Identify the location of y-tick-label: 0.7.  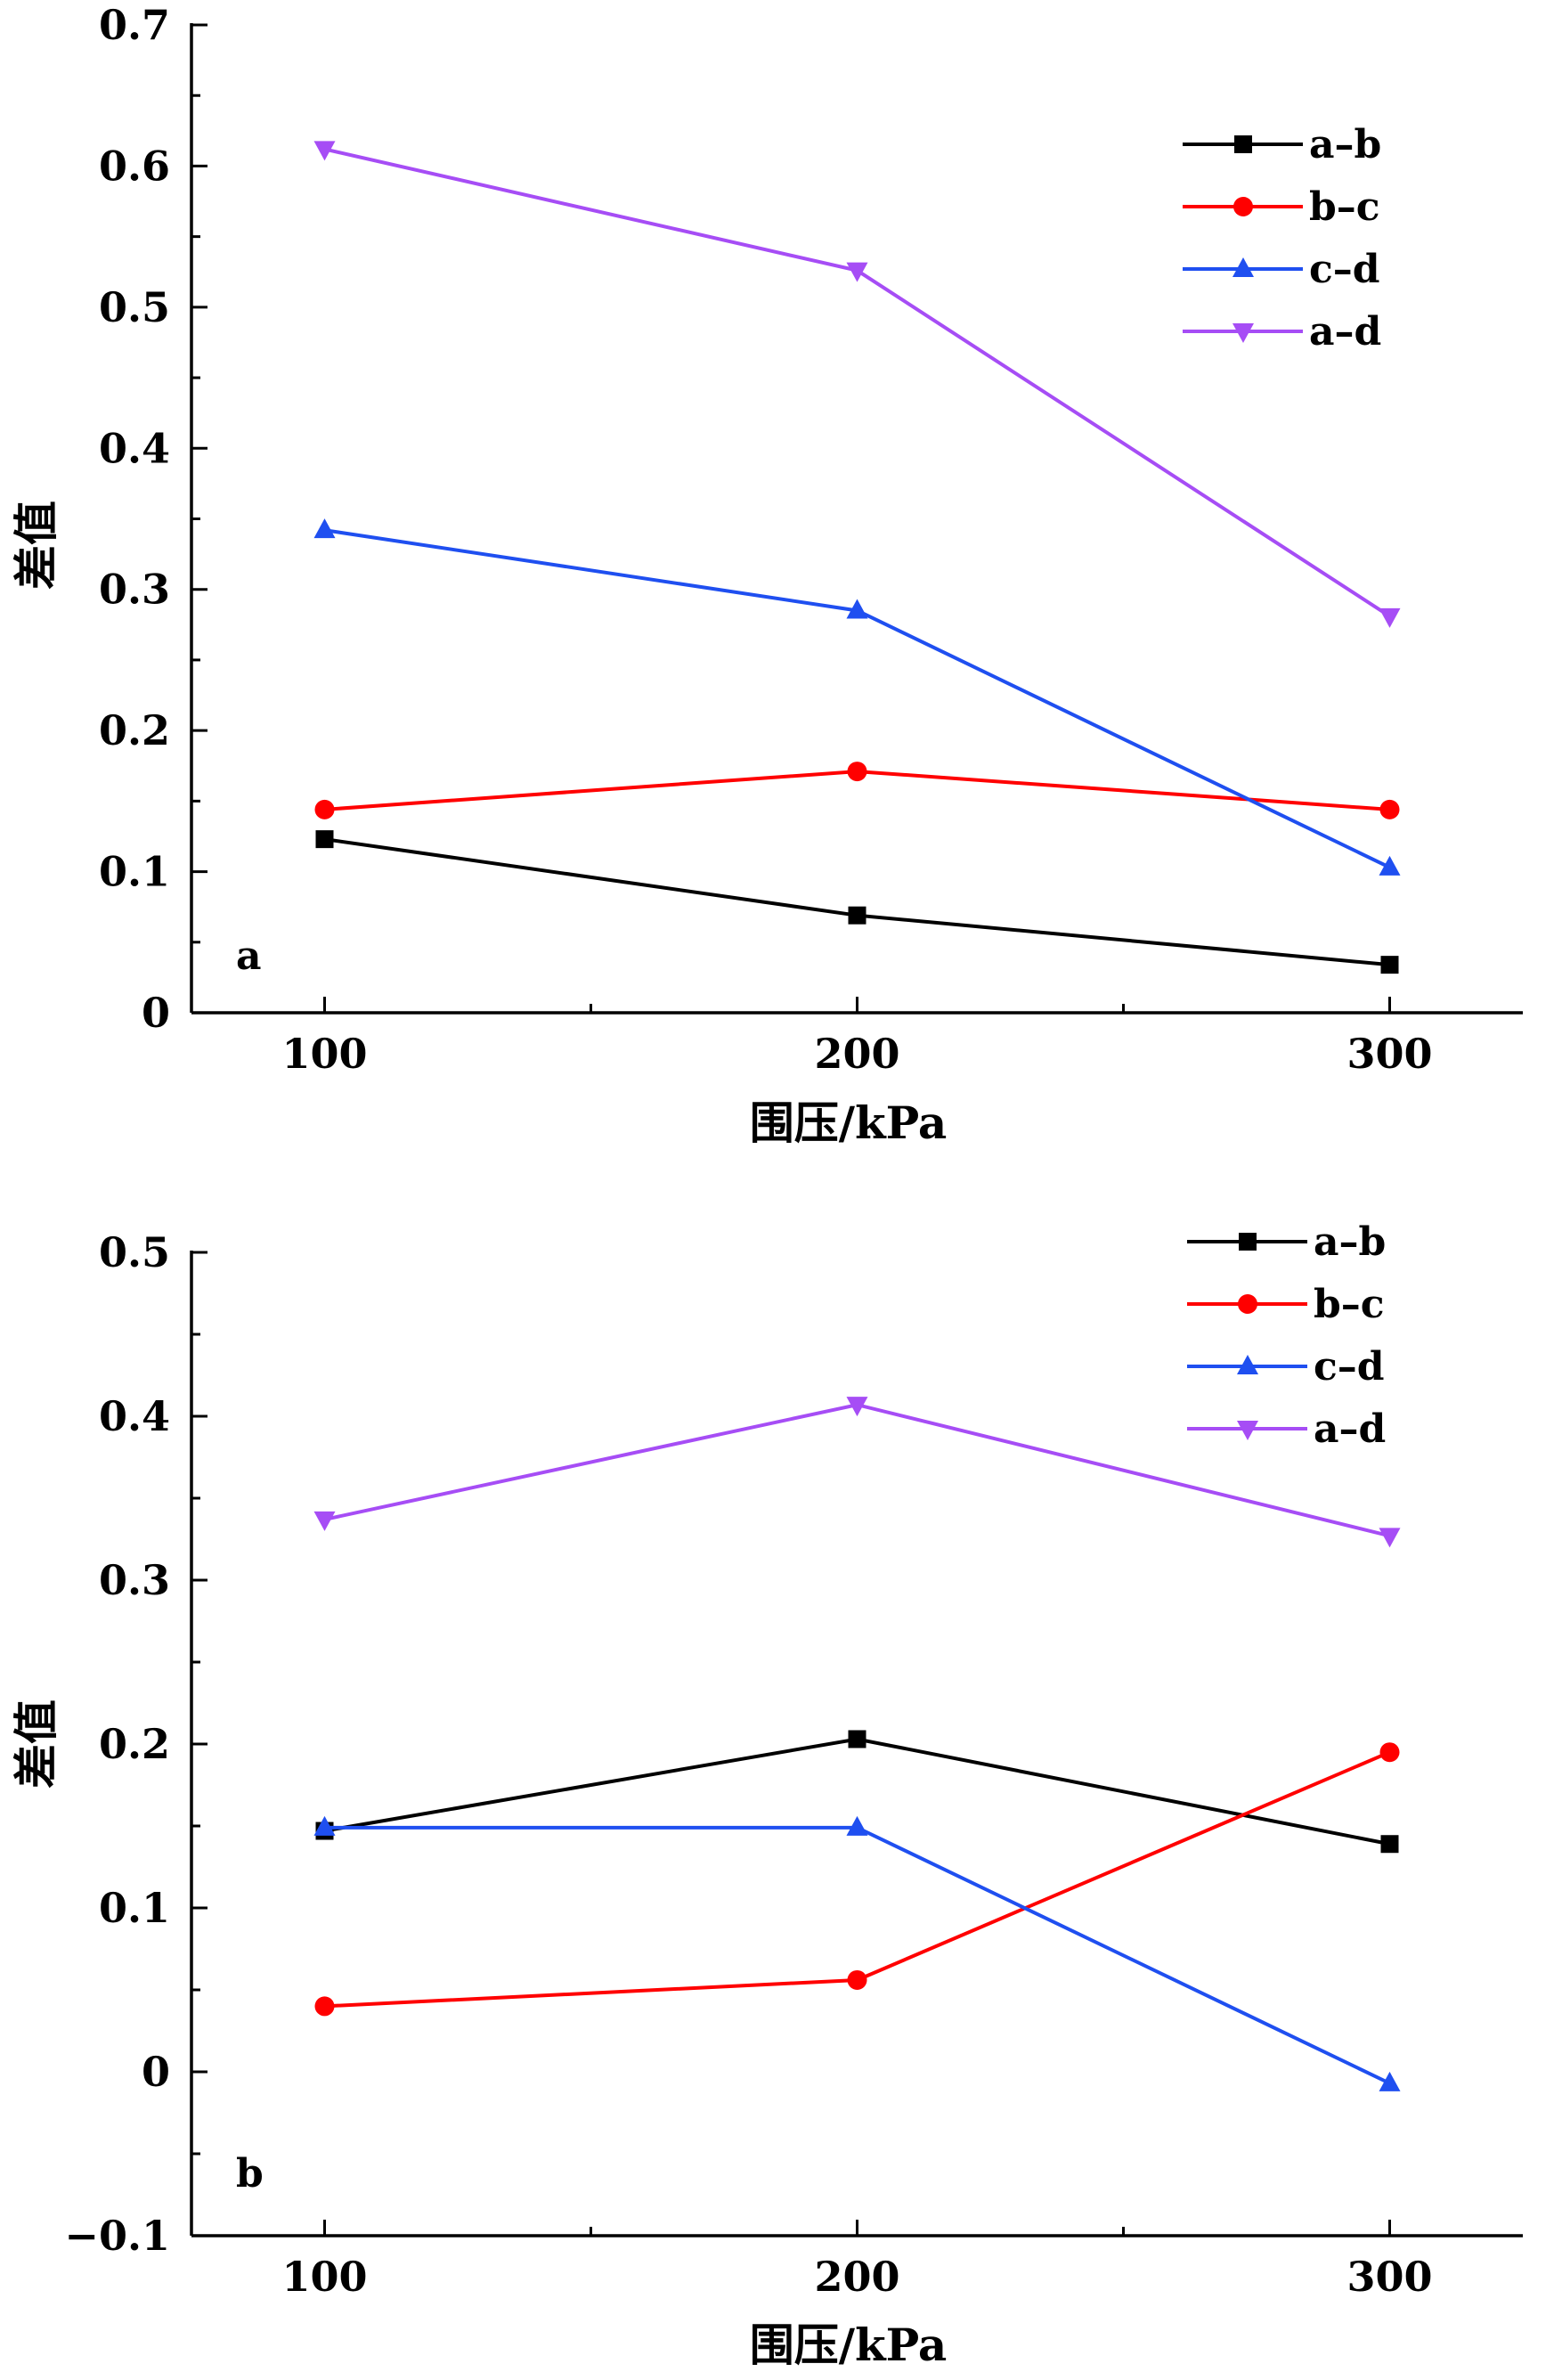
(134, 25).